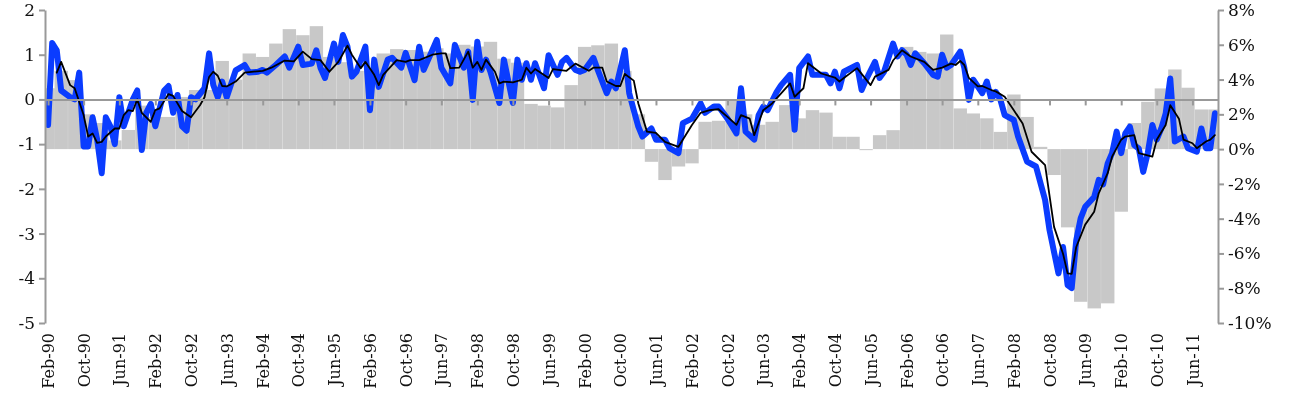 This screenshot has height=412, width=1307. Describe the element at coordinates (728, 360) in the screenshot. I see `x-tick-label: Oct-02` at that location.